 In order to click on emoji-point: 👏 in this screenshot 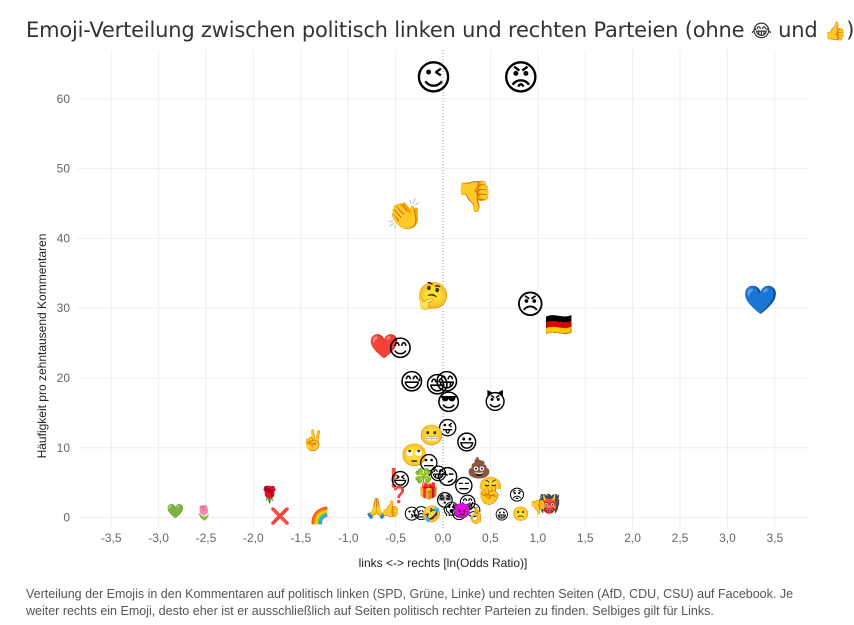, I will do `click(404, 215)`.